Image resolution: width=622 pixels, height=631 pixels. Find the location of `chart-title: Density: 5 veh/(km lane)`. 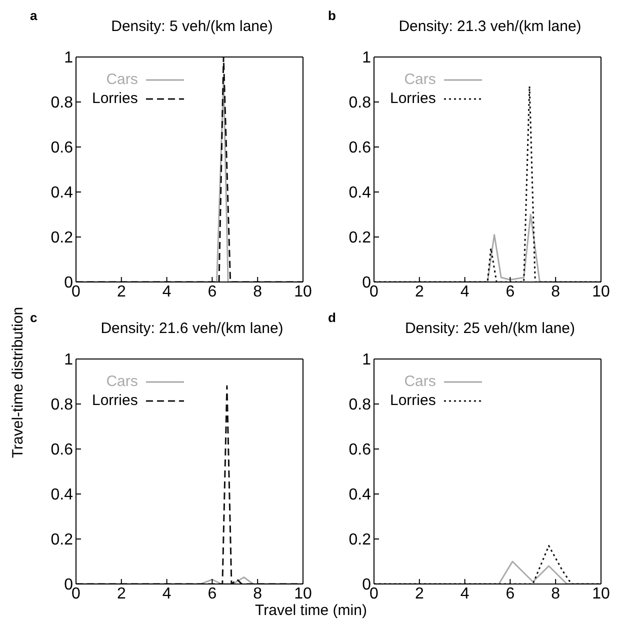

chart-title: Density: 5 veh/(km lane) is located at coordinates (192, 26).